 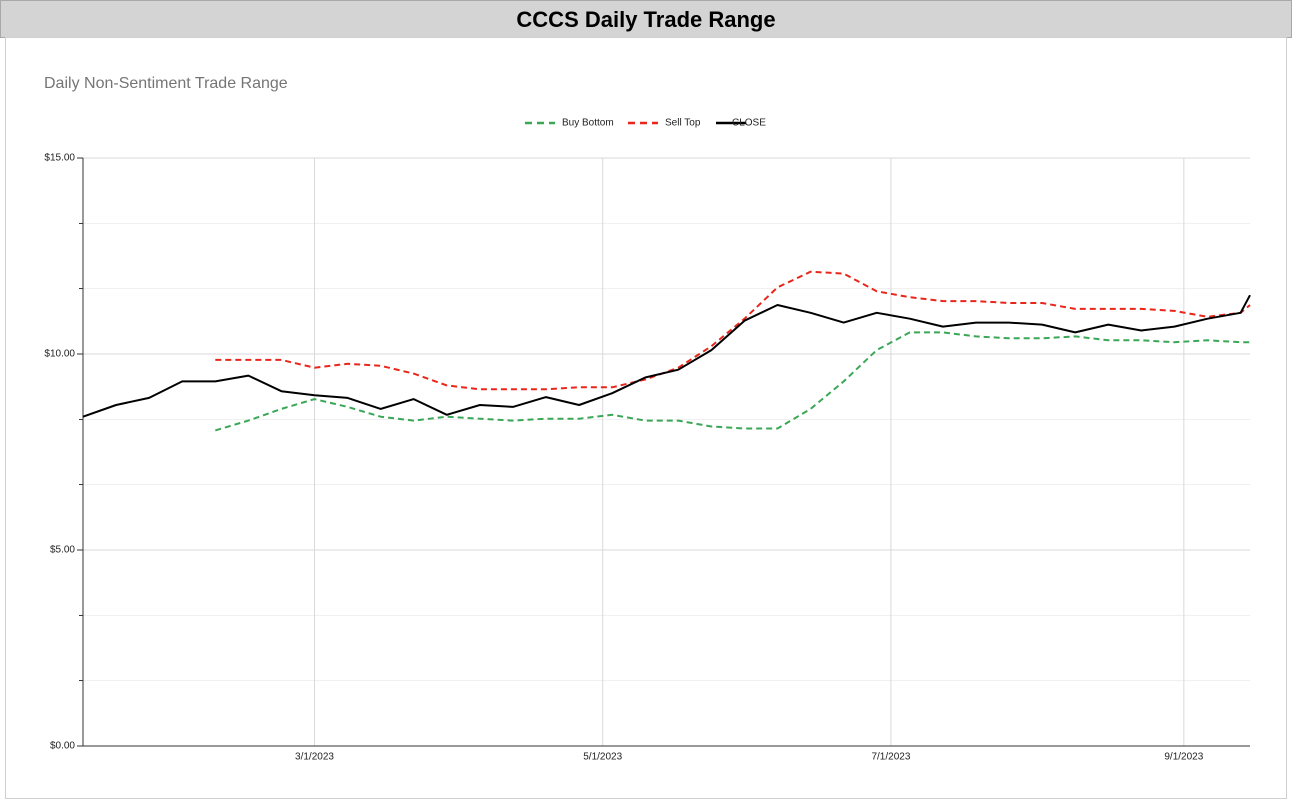 What do you see at coordinates (1183, 757) in the screenshot?
I see `x-tick-label: 9/1/2023` at bounding box center [1183, 757].